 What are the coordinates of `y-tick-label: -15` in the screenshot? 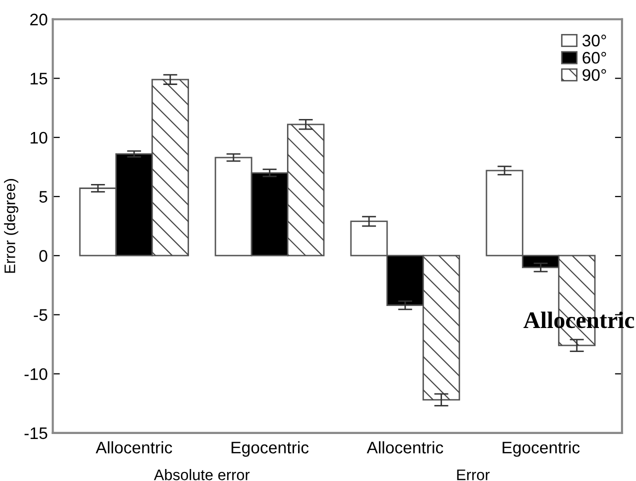 It's located at (36, 433).